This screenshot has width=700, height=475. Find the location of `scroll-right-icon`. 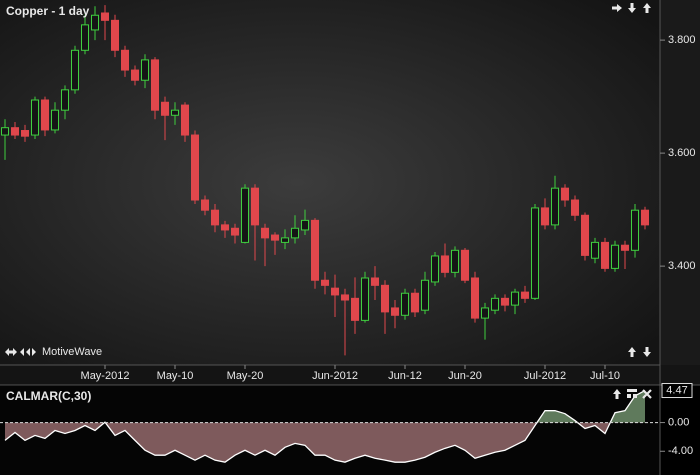

scroll-right-icon is located at coordinates (617, 8).